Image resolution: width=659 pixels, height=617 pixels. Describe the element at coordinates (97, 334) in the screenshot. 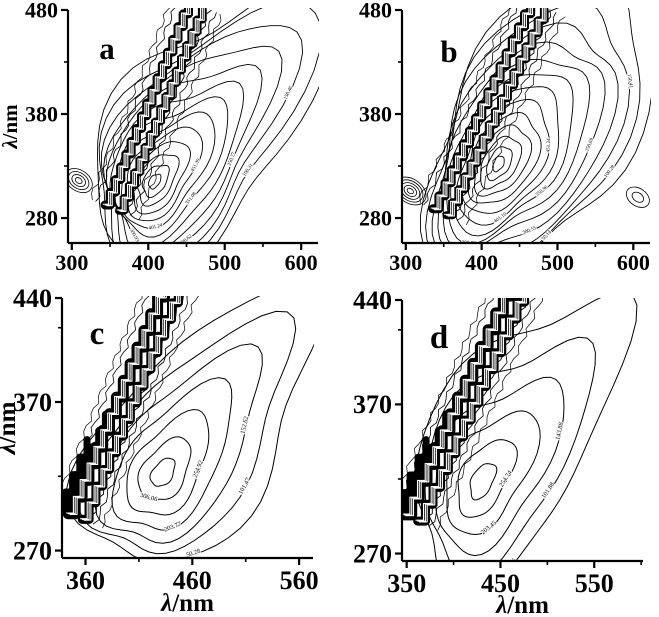

I see `panel-letter: c` at that location.